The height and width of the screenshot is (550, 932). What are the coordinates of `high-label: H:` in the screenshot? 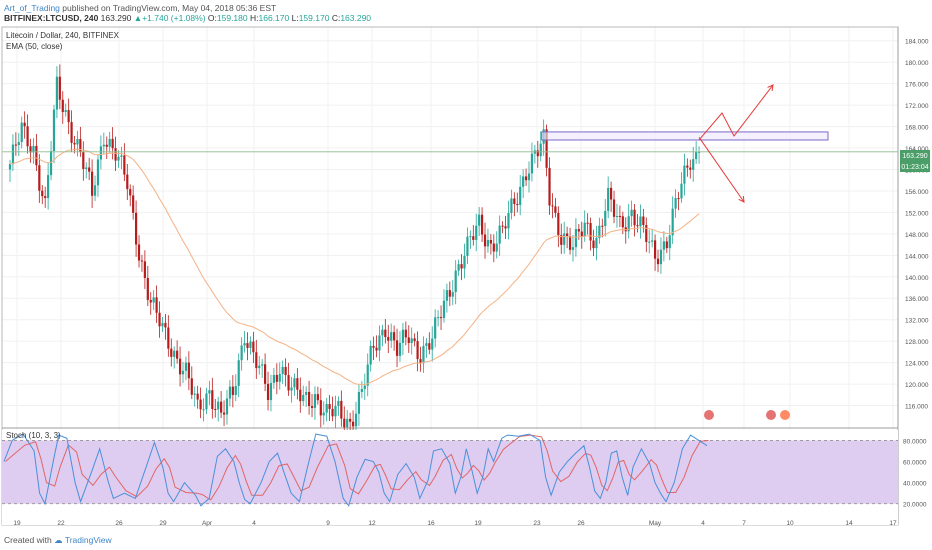 It's located at (254, 18).